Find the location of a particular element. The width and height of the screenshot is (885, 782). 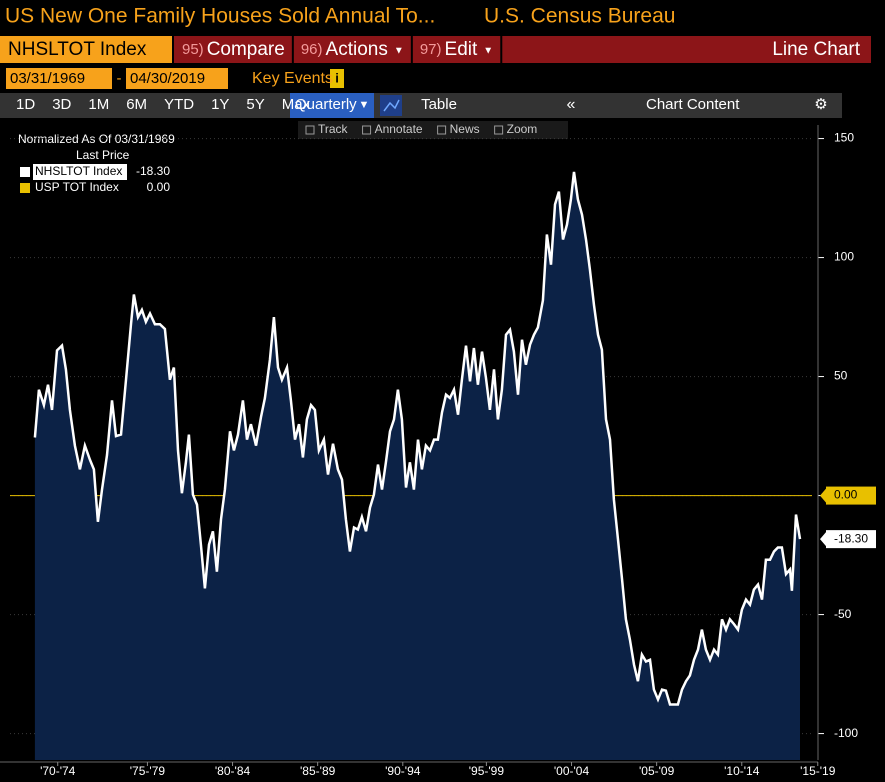

y-tick-label: 50 is located at coordinates (841, 376).